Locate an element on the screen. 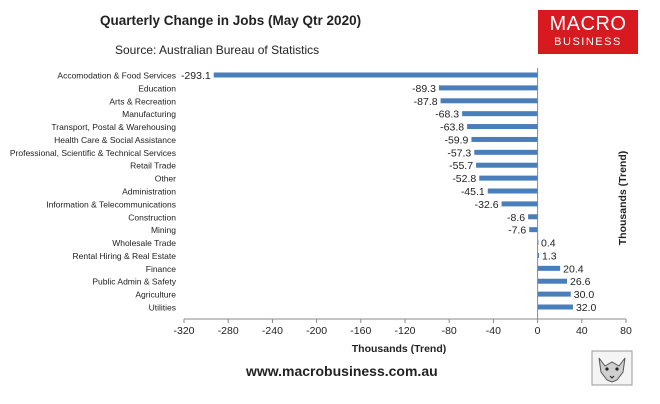  value-label: 26.6 is located at coordinates (580, 282).